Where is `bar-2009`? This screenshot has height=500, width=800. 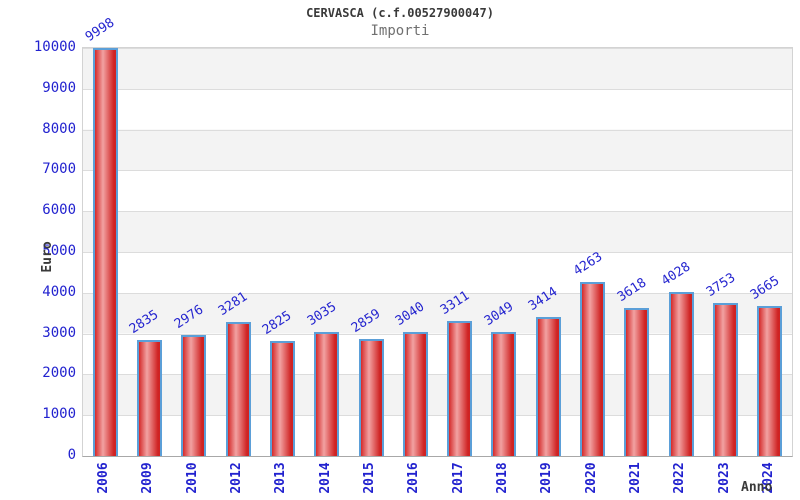
bar-2009 is located at coordinates (149, 398).